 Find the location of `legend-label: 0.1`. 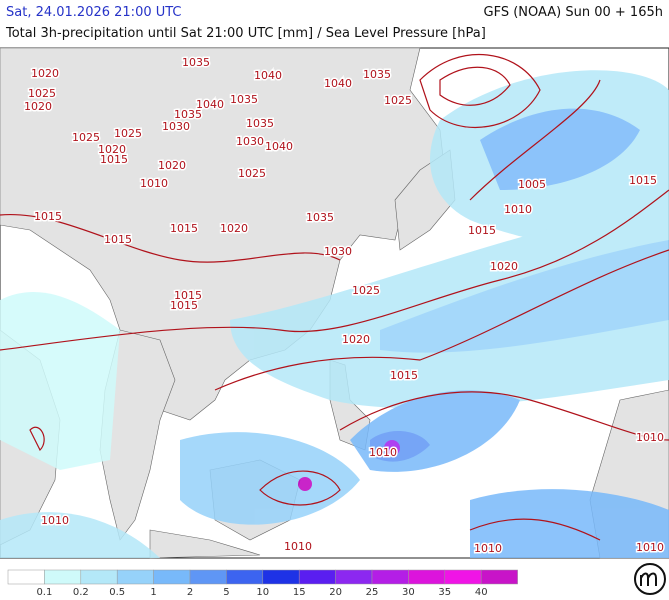

legend-label: 0.1 is located at coordinates (44, 592).